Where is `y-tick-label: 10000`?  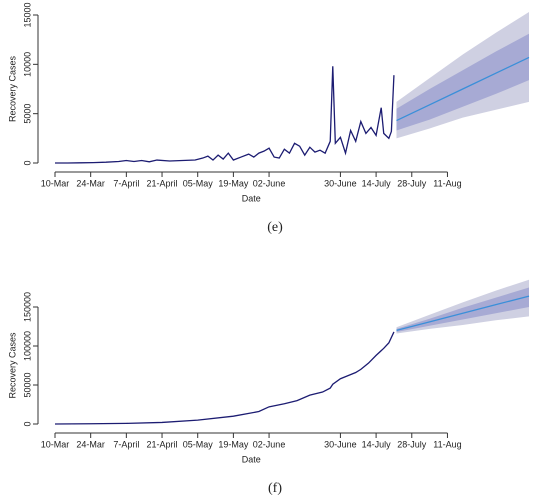 y-tick-label: 10000 is located at coordinates (27, 64).